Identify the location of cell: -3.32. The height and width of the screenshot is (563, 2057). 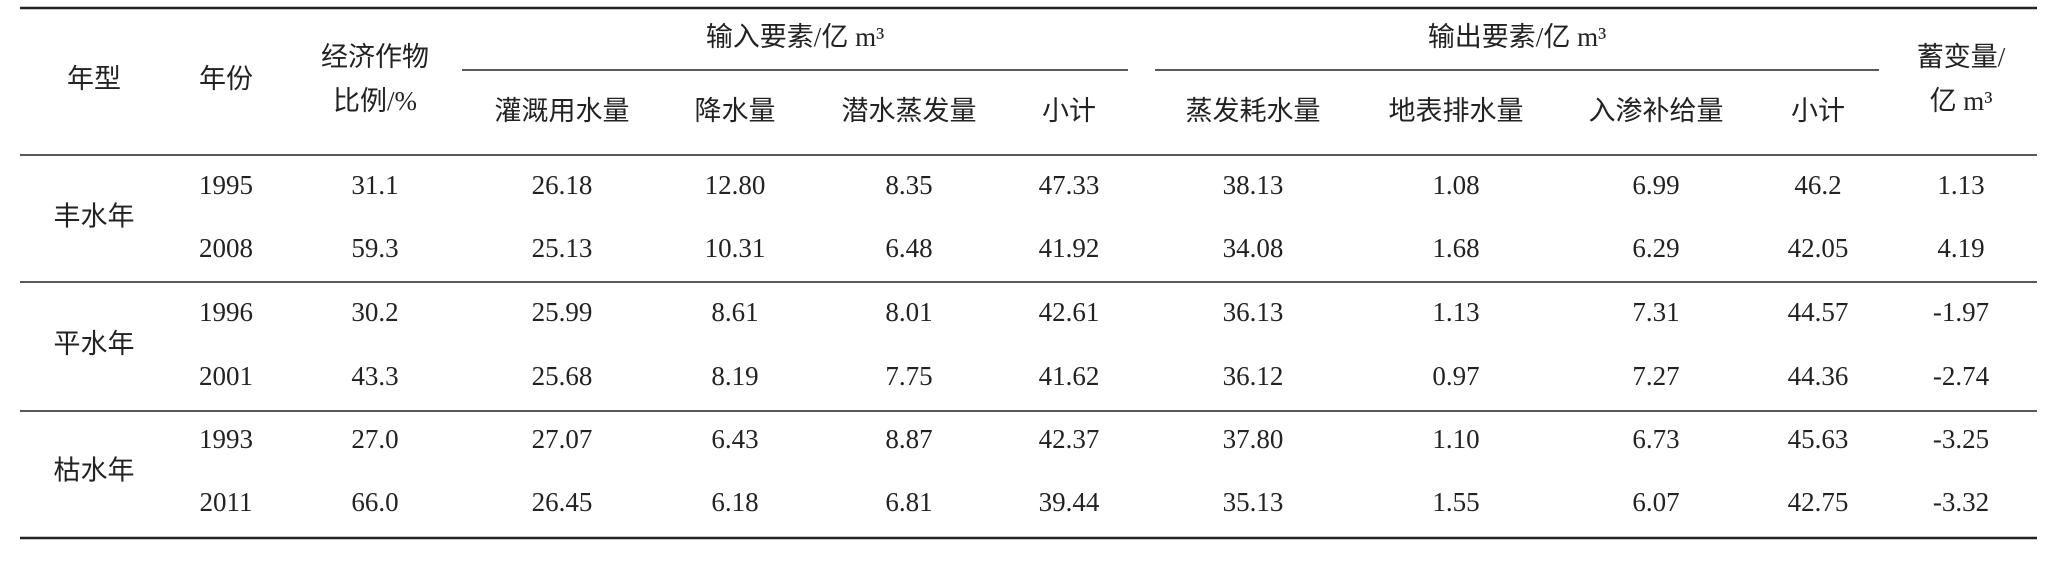
(1961, 502).